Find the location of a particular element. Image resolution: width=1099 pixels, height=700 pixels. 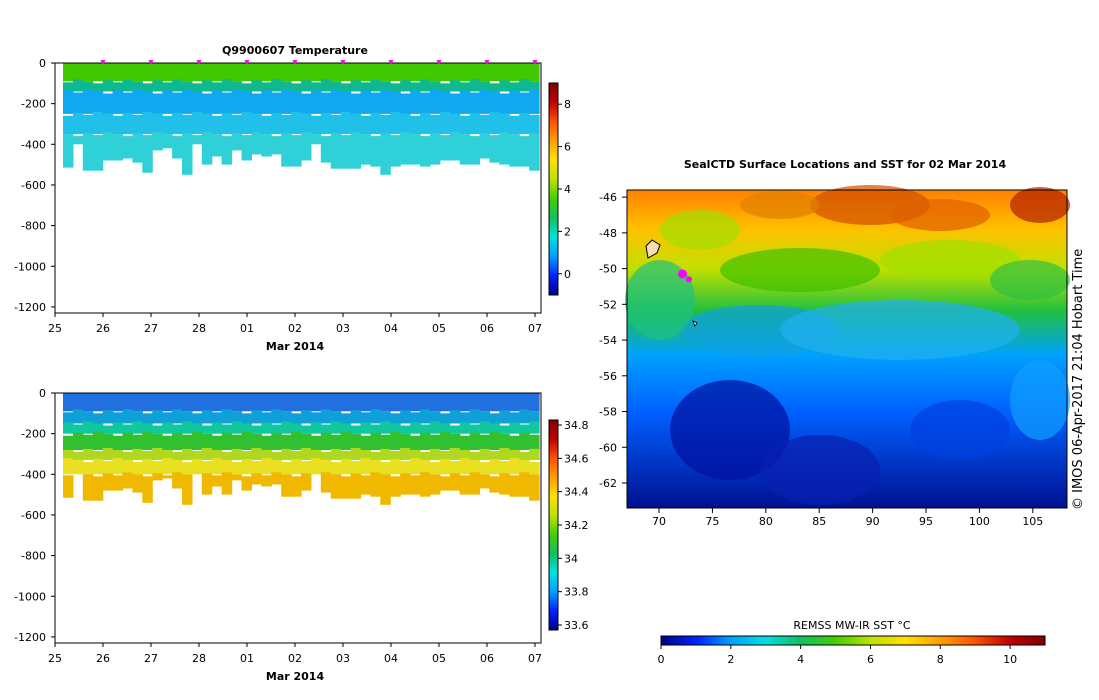

x-tick-label: 03 is located at coordinates (343, 328).